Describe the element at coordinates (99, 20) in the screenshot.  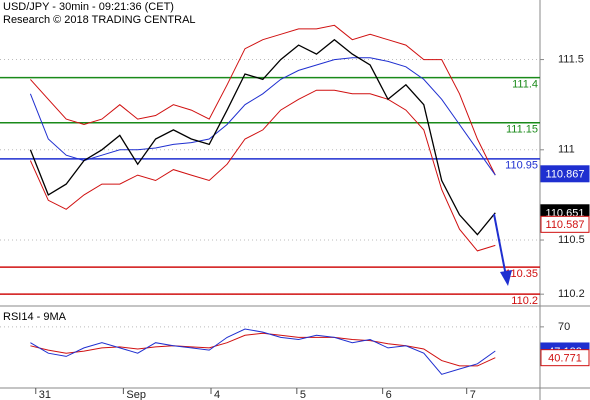
I see `chart-subtitle: Research © 2018 TRADING CENTRAL` at that location.